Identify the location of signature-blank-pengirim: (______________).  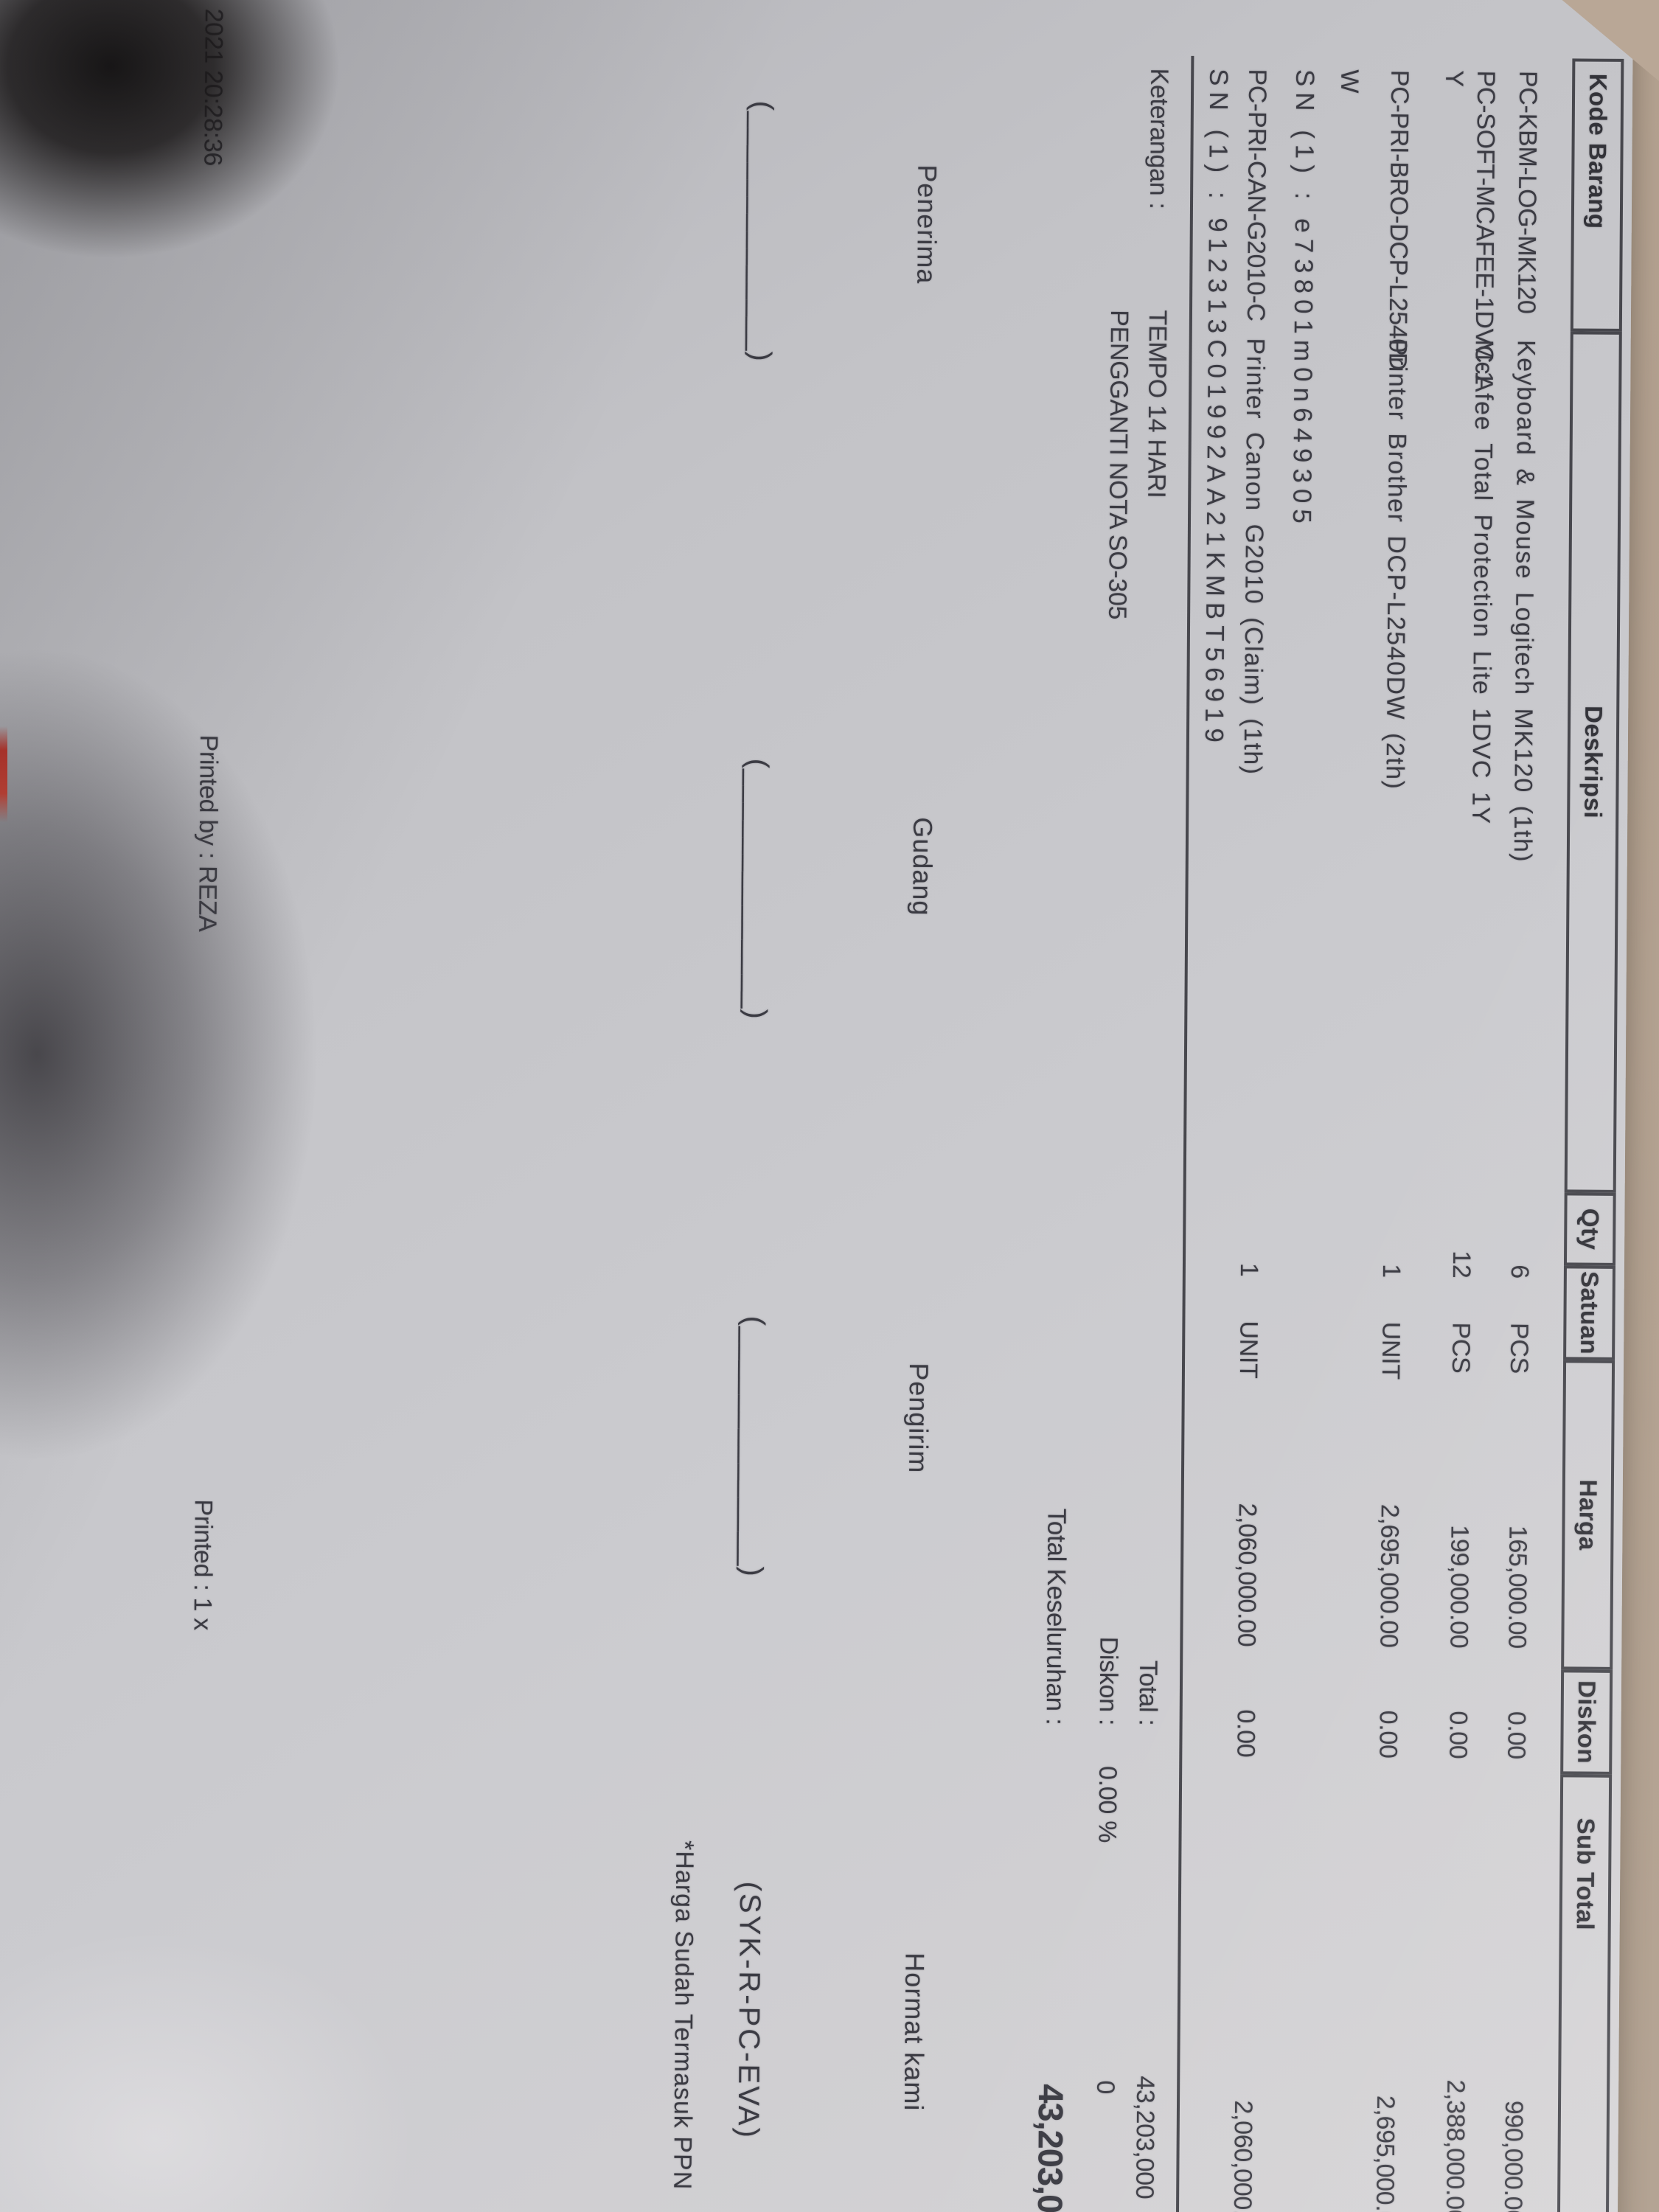
(753, 1446).